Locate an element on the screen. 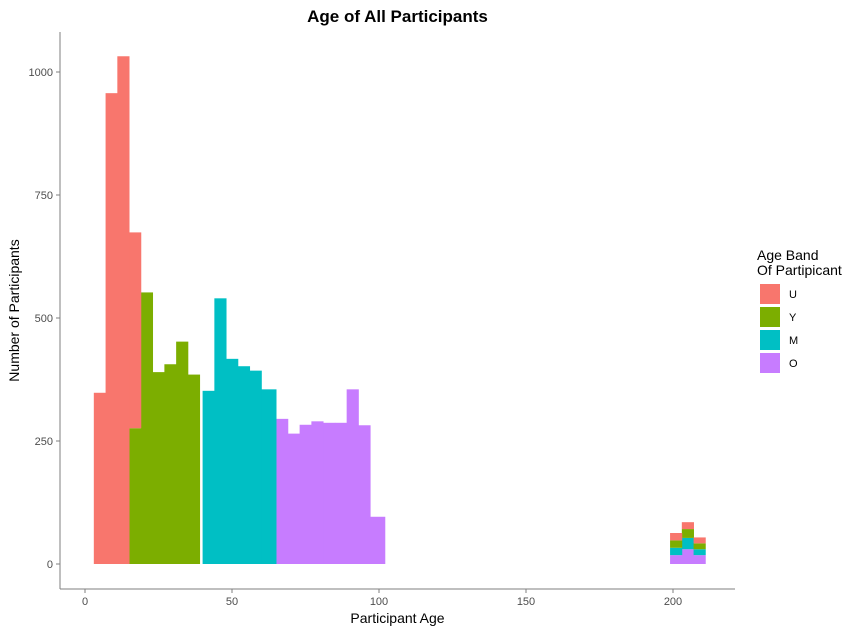 The width and height of the screenshot is (862, 634). y-tick-label-1000: 1000 is located at coordinates (41, 73).